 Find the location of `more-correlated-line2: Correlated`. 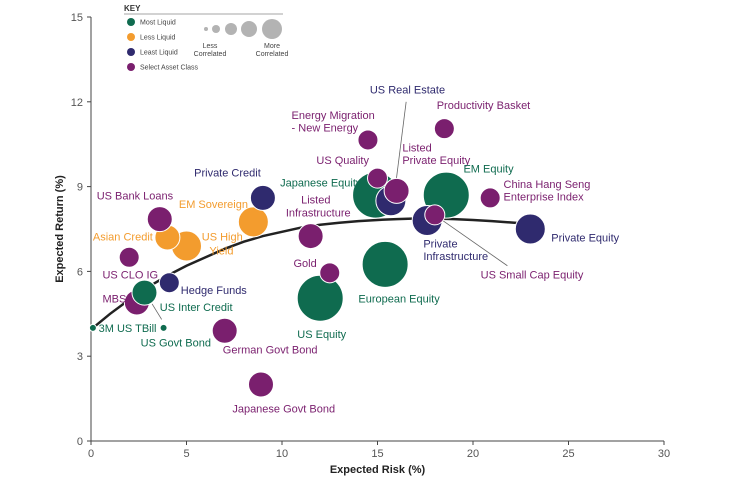

more-correlated-line2: Correlated is located at coordinates (272, 54).